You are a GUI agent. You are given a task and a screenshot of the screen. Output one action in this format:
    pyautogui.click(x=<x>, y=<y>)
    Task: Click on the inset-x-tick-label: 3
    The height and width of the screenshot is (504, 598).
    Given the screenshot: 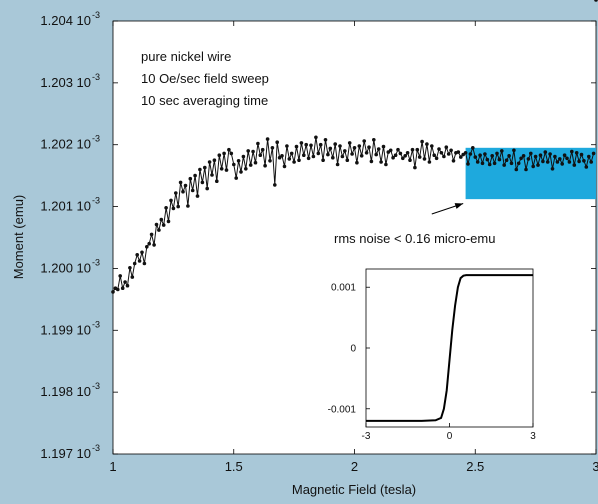 What is the action you would take?
    pyautogui.click(x=533, y=436)
    